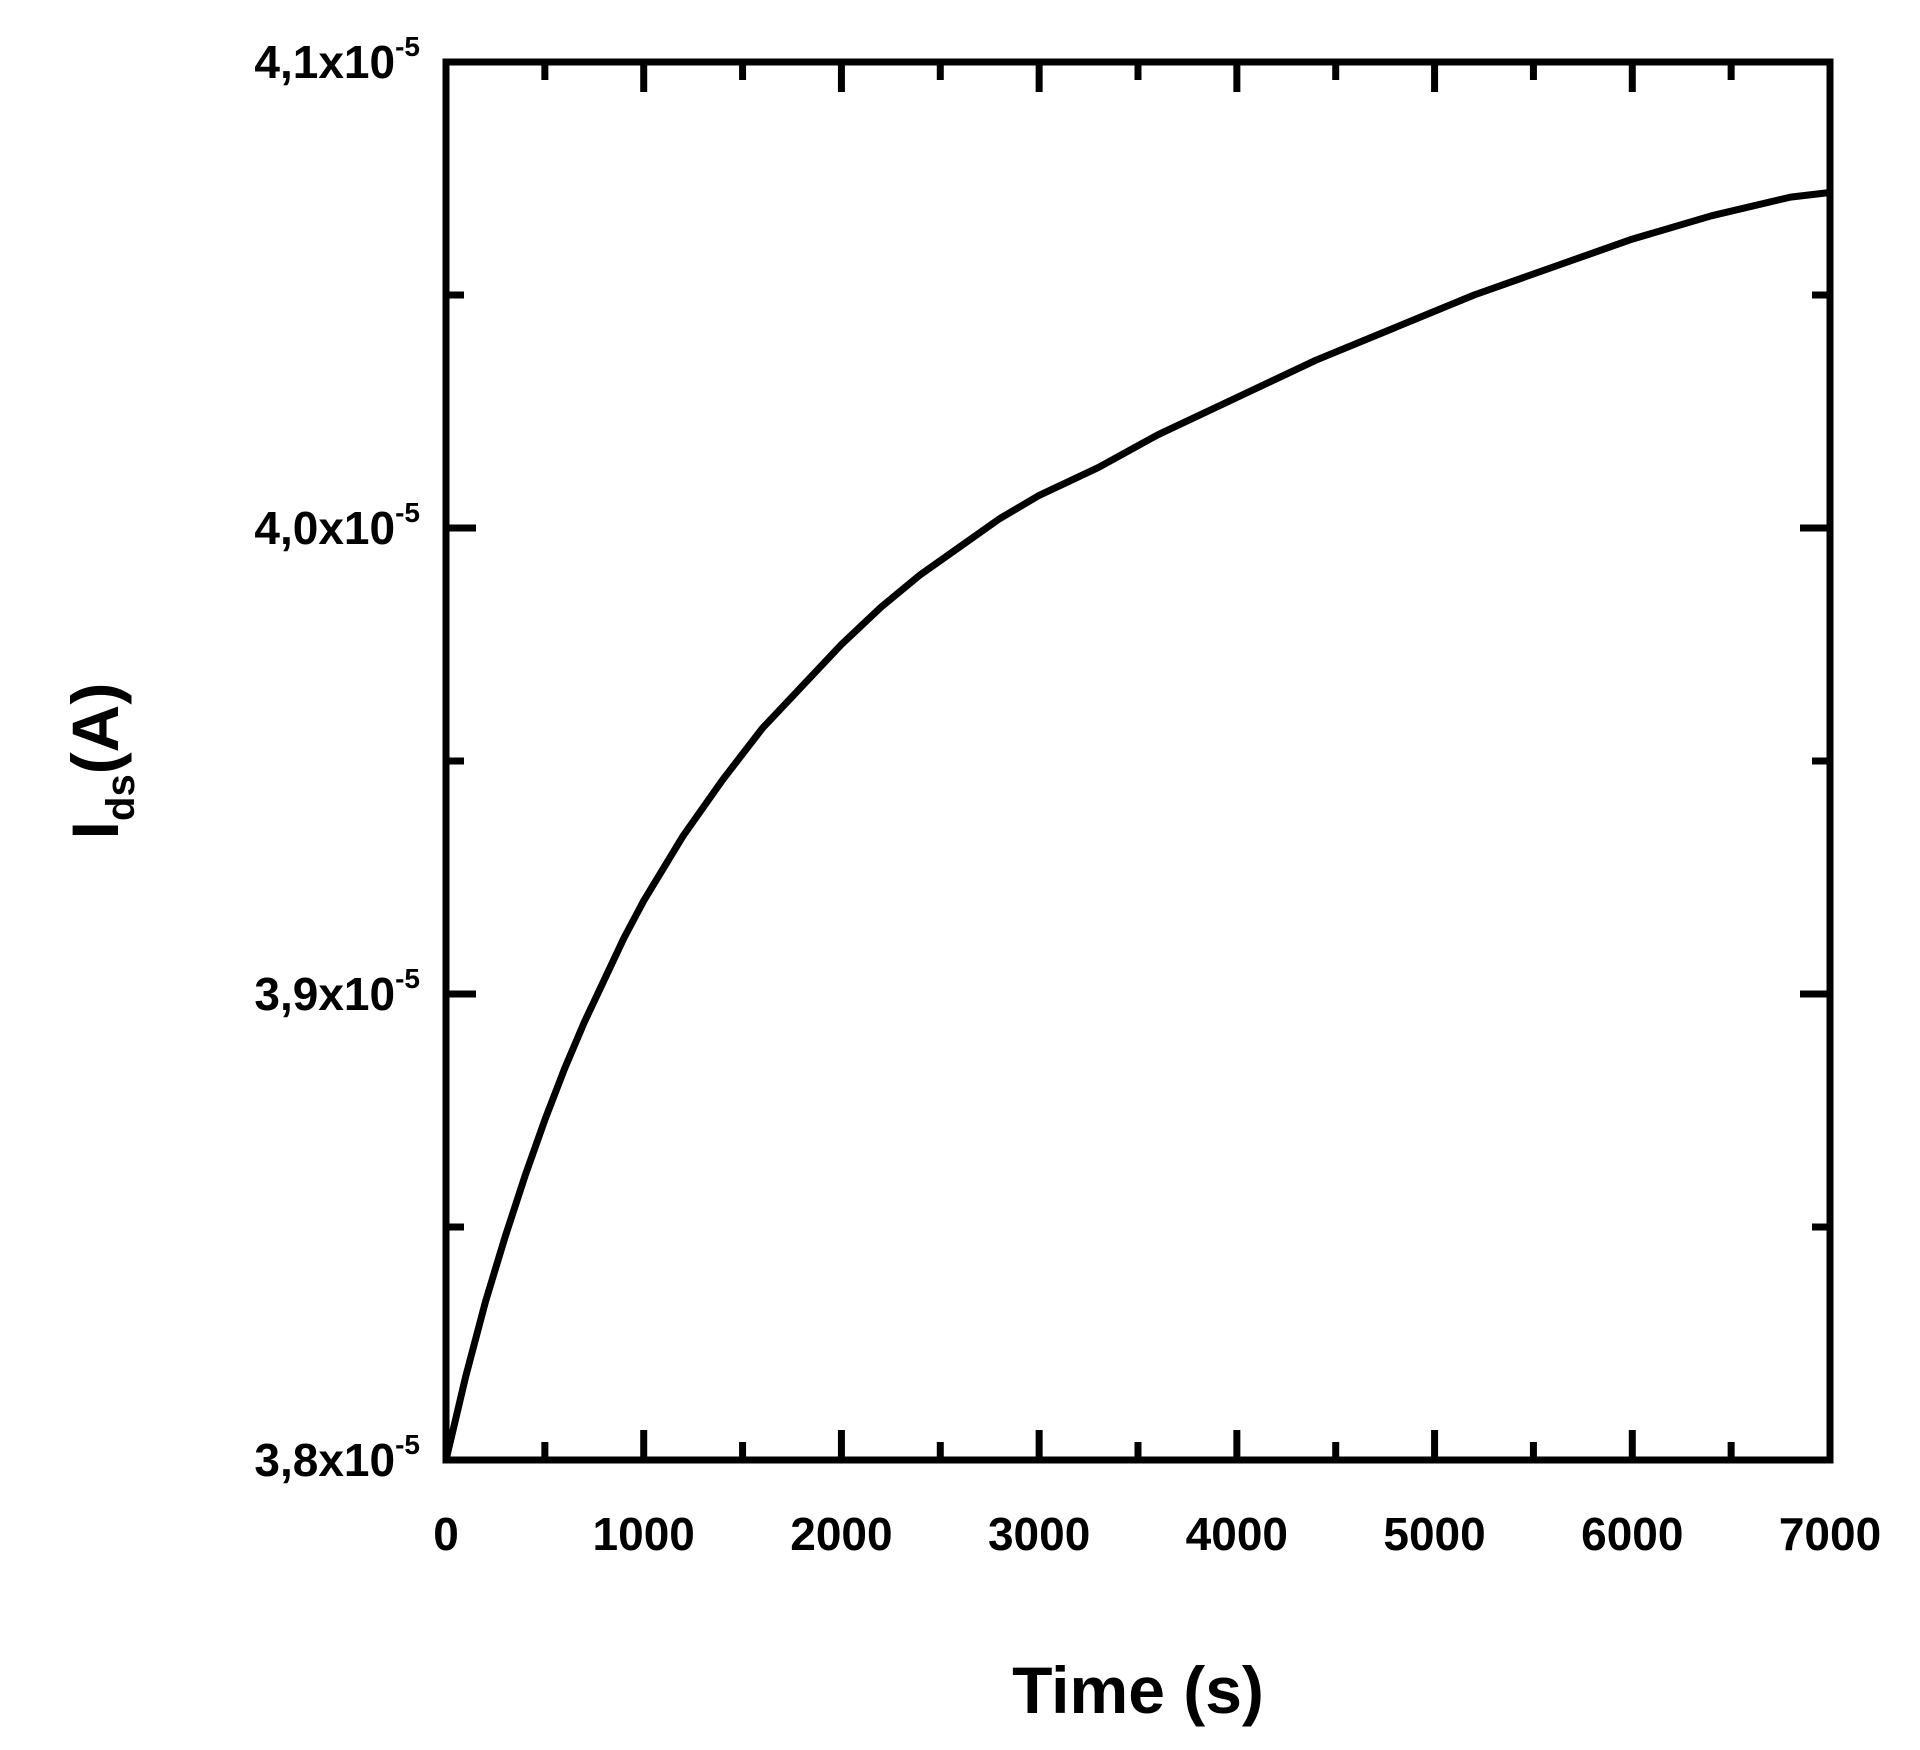  Describe the element at coordinates (95, 830) in the screenshot. I see `y-axis-label-base: I` at that location.